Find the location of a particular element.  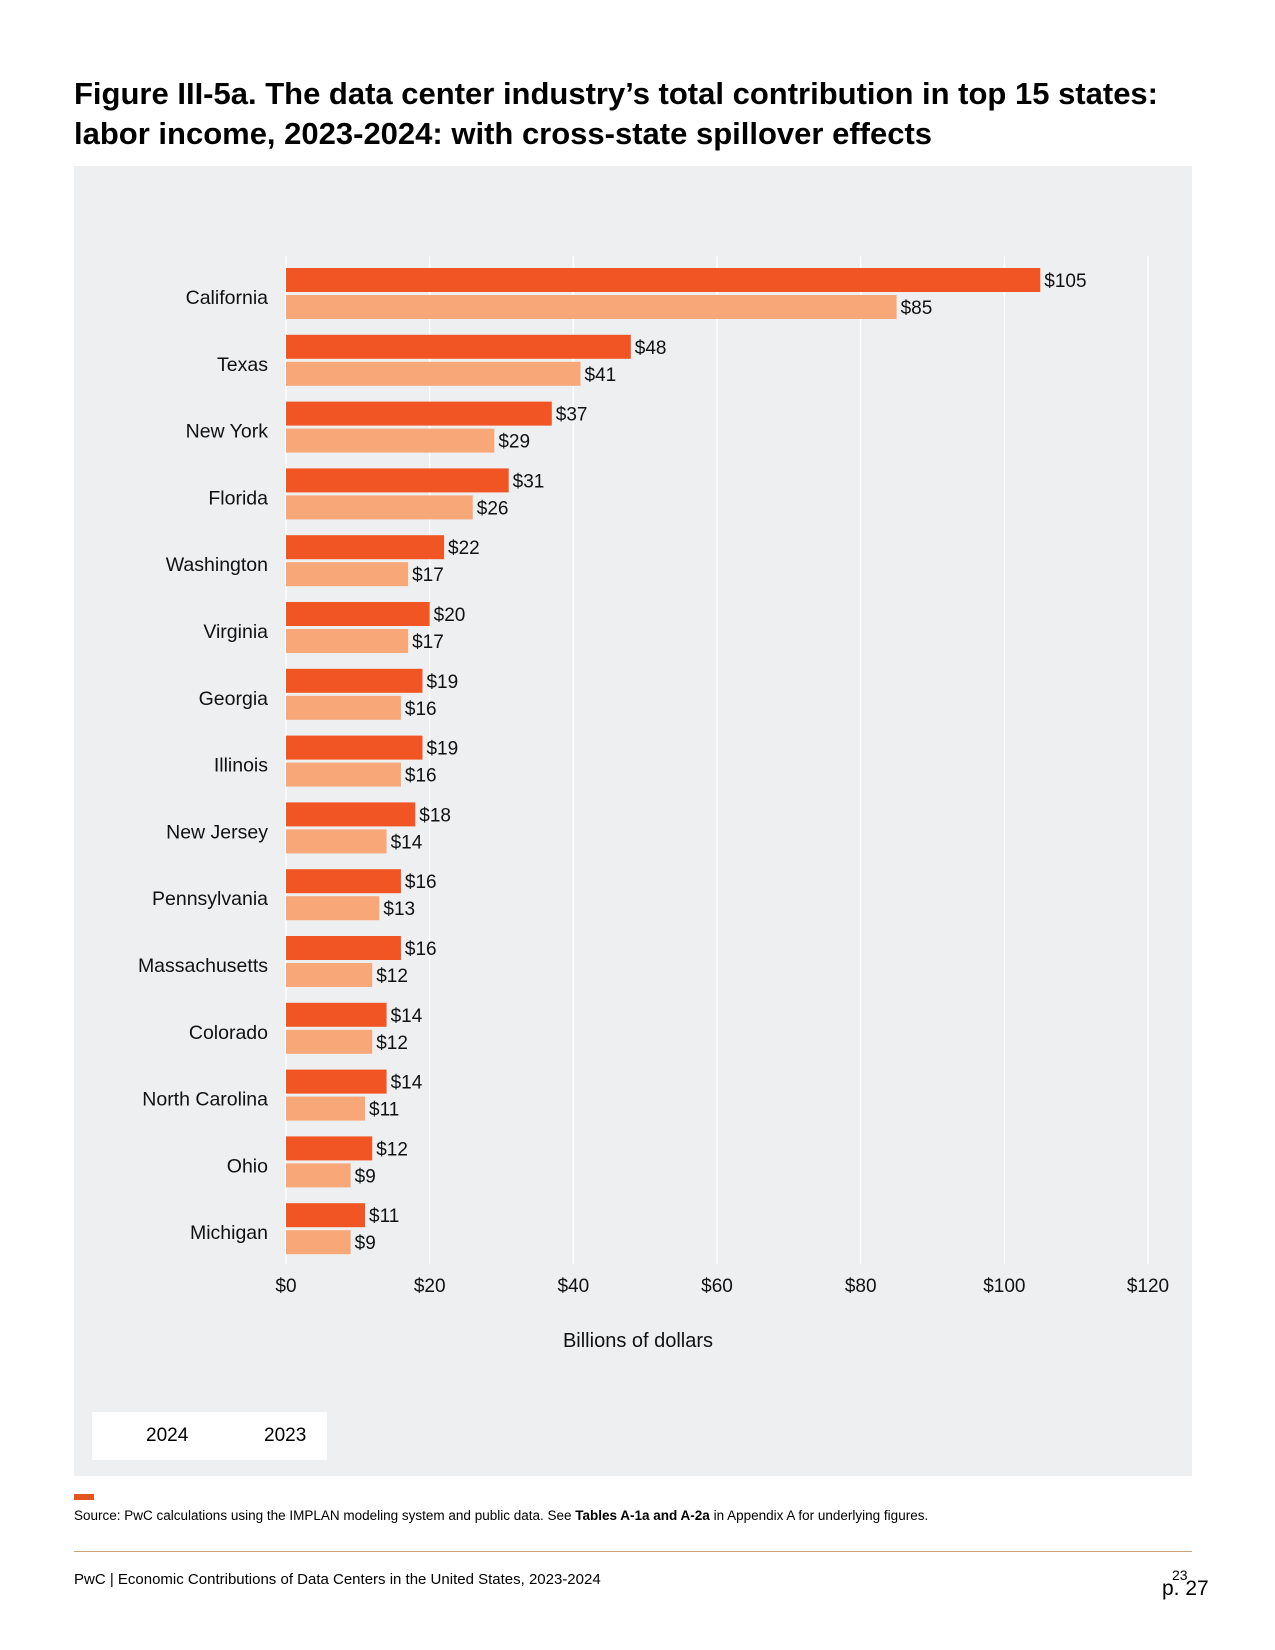

category-label: Ohio is located at coordinates (247, 1166).